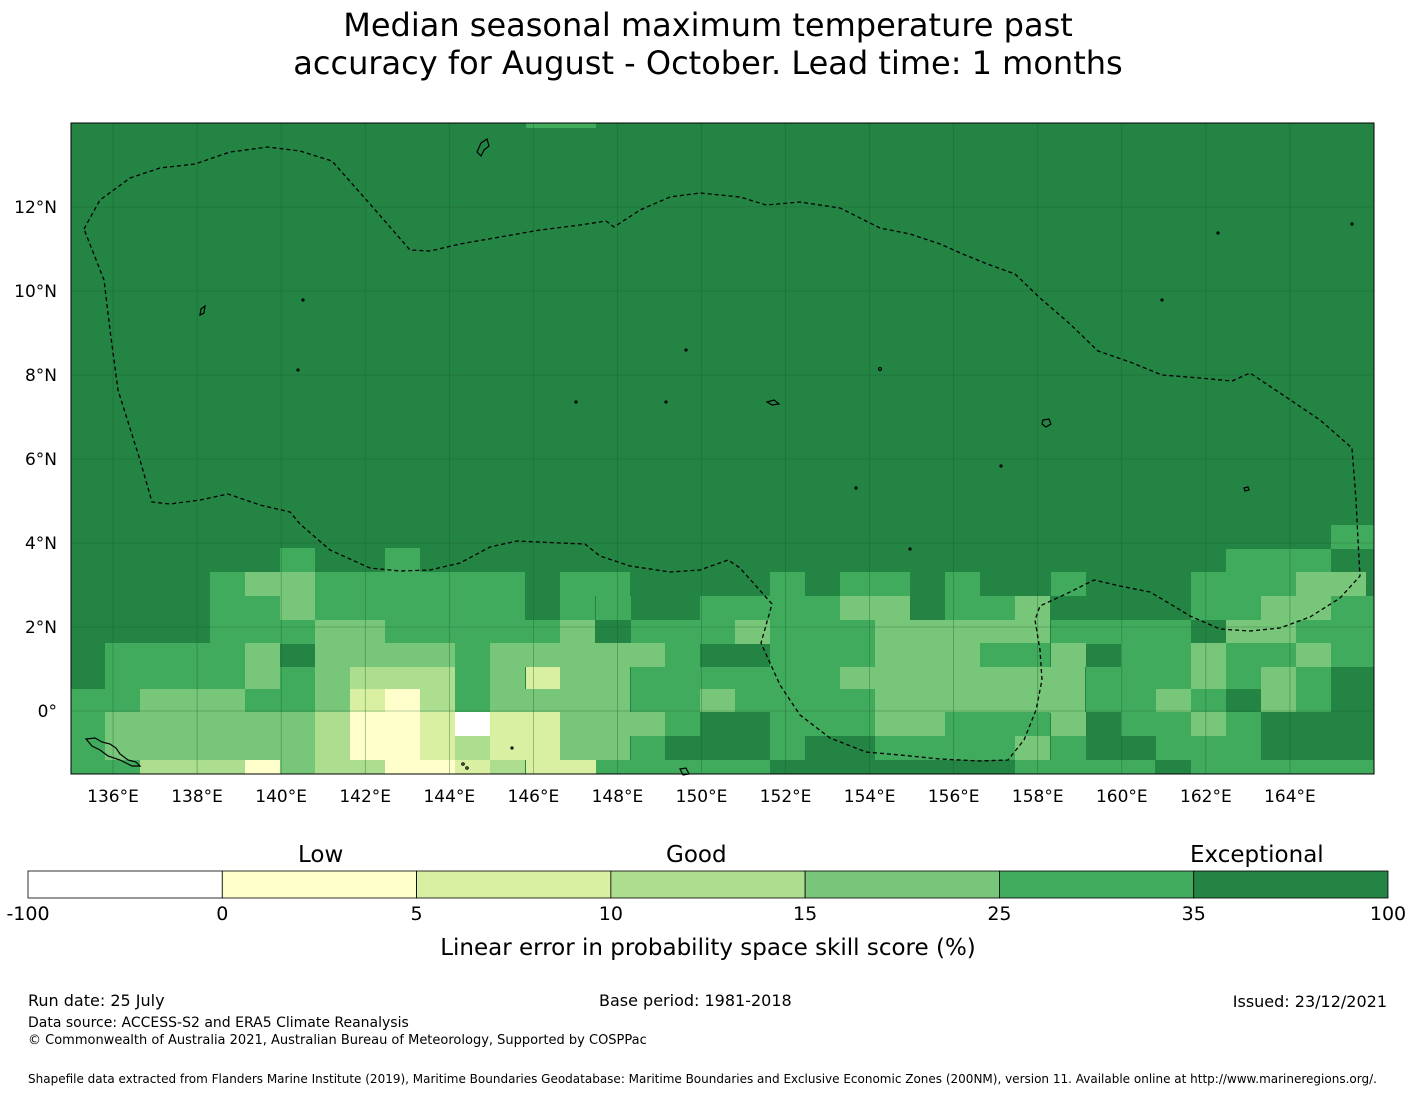 The width and height of the screenshot is (1416, 1095). Describe the element at coordinates (534, 797) in the screenshot. I see `lon-tick-label: 146°E` at that location.